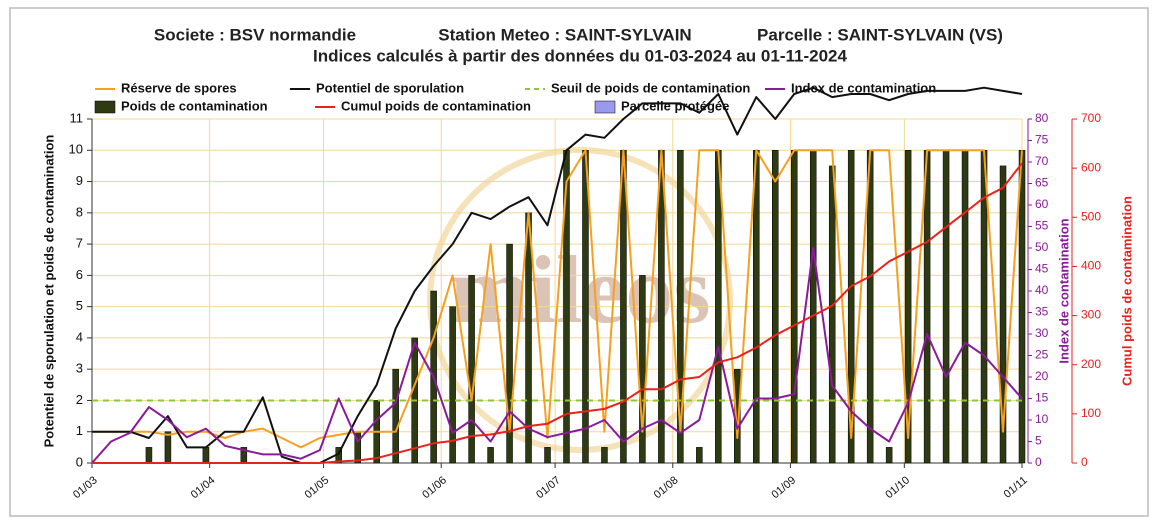 This screenshot has height=527, width=1160. I want to click on y2-tick-label: 55, so click(1042, 226).